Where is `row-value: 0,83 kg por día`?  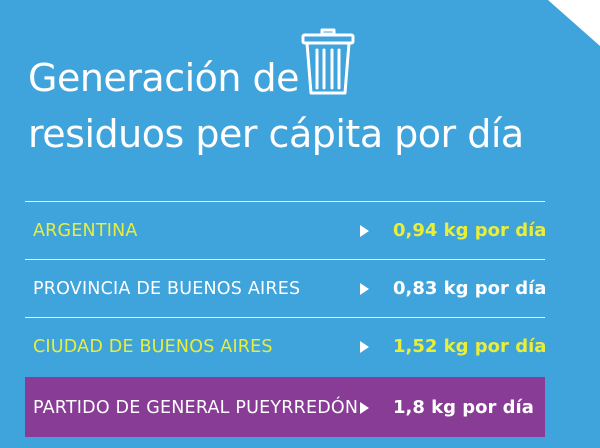 row-value: 0,83 kg por día is located at coordinates (470, 288).